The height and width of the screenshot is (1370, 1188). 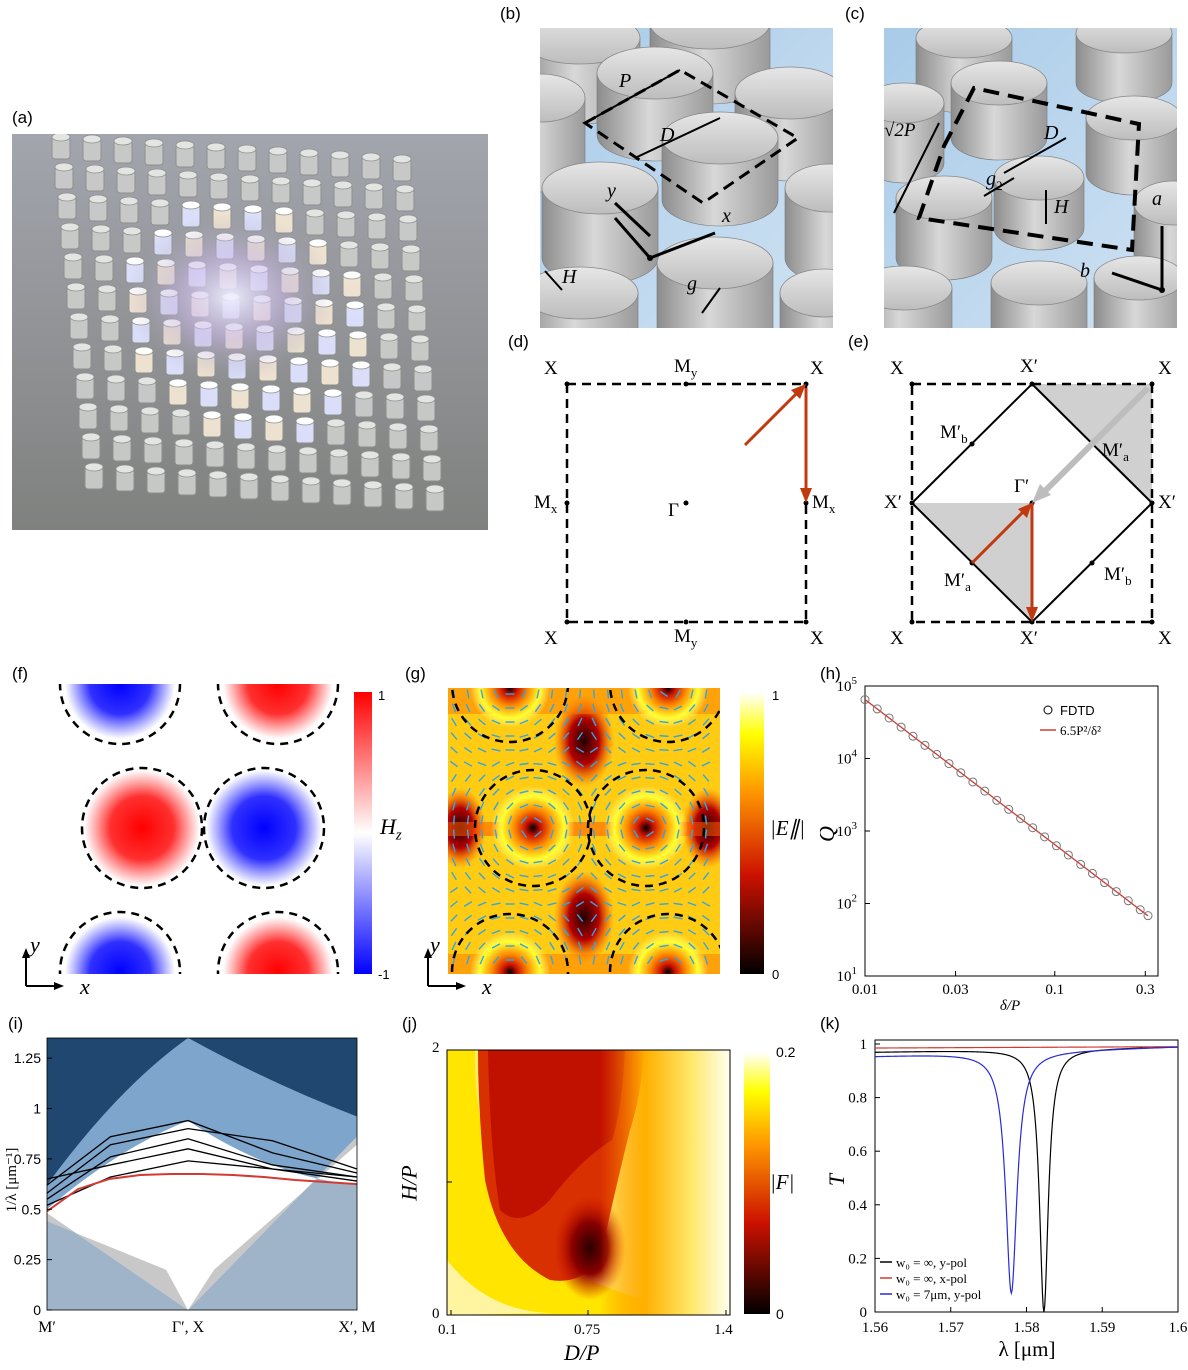 What do you see at coordinates (272, 1223) in the screenshot?
I see `gray-region-right` at bounding box center [272, 1223].